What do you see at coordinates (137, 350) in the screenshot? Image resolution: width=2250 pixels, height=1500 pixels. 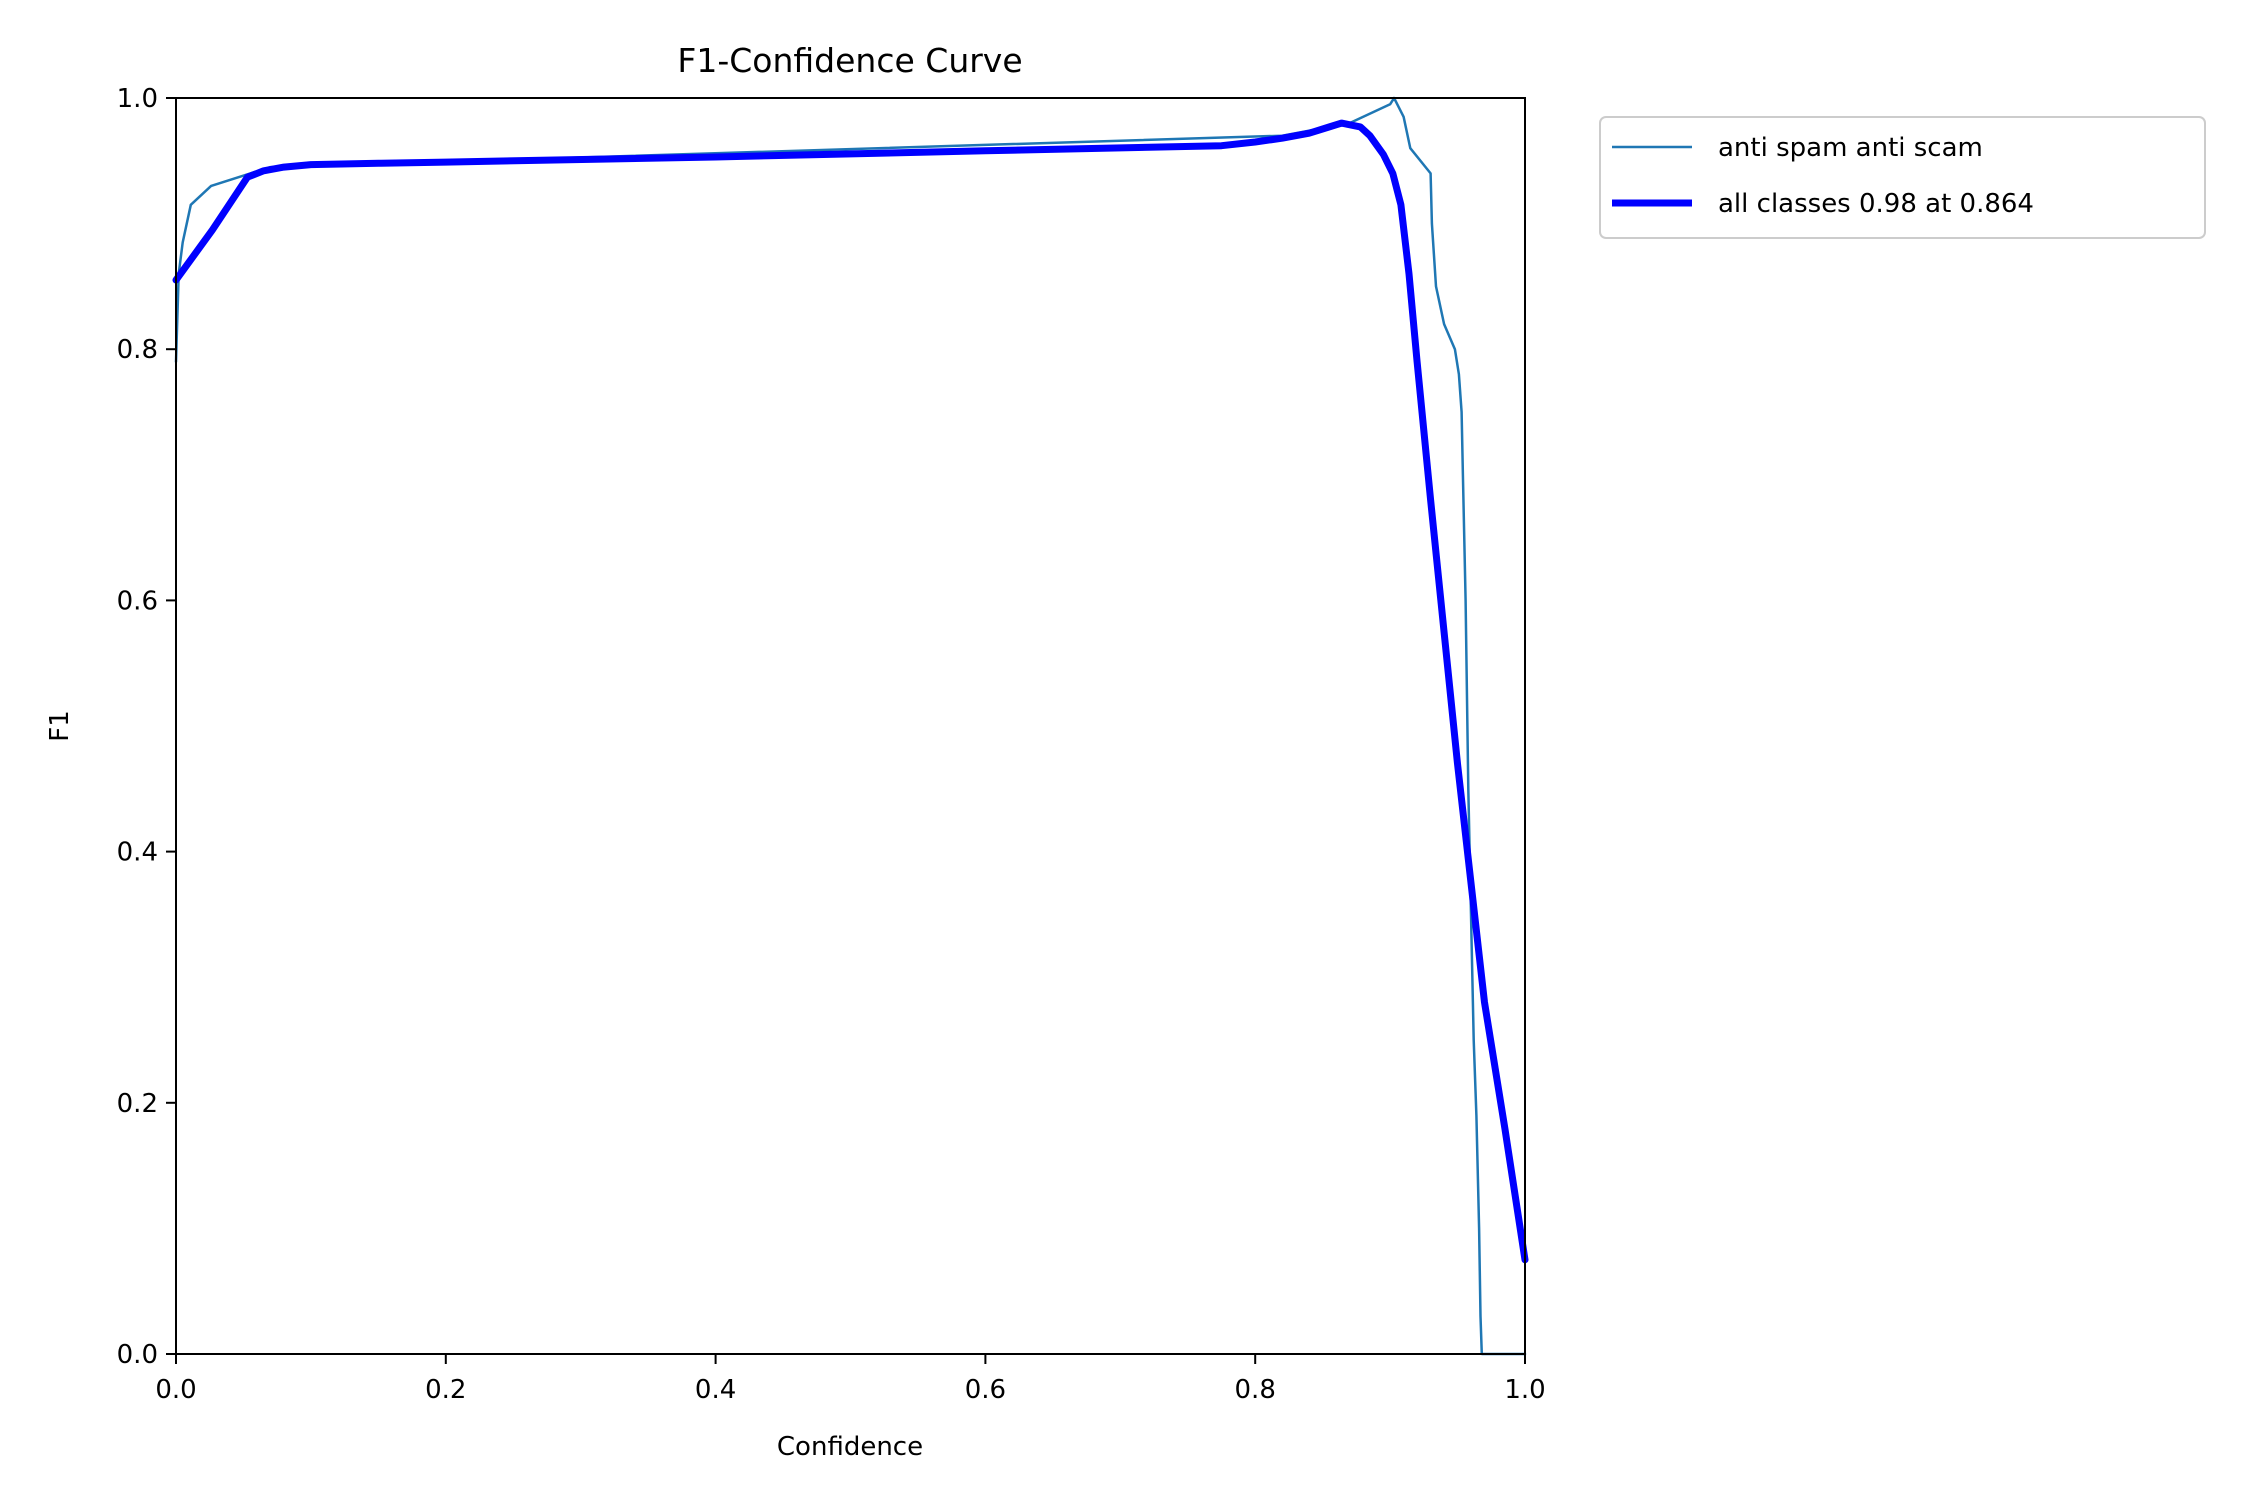 I see `y-tick-label: 0.8` at bounding box center [137, 350].